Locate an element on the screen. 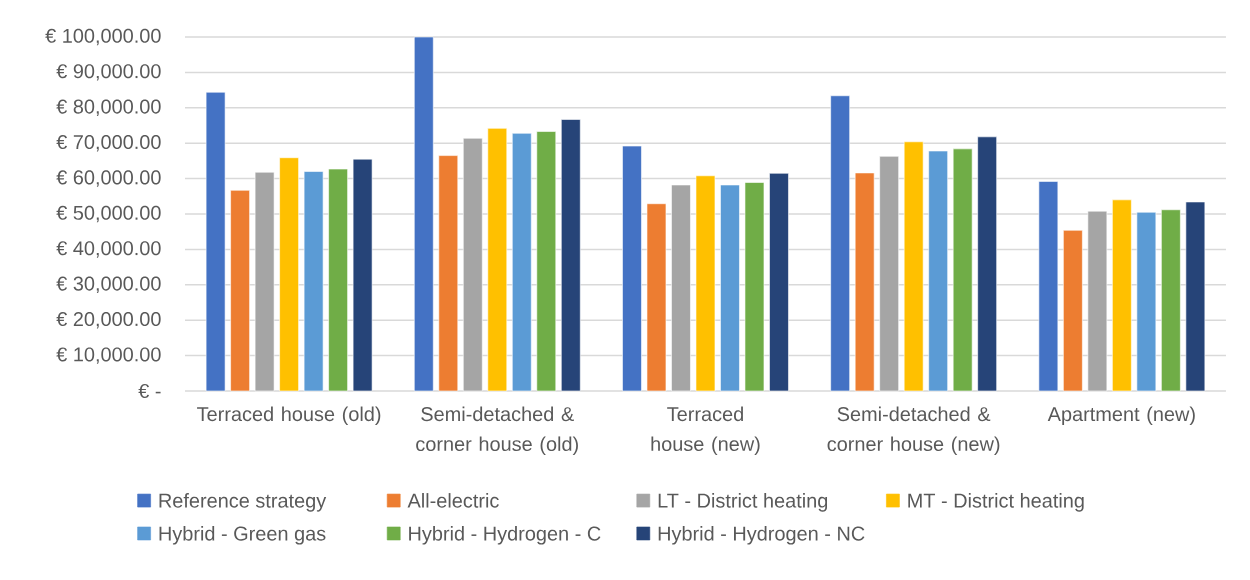 The height and width of the screenshot is (580, 1250). y-tick-label: € 20,000.00 is located at coordinates (108, 320).